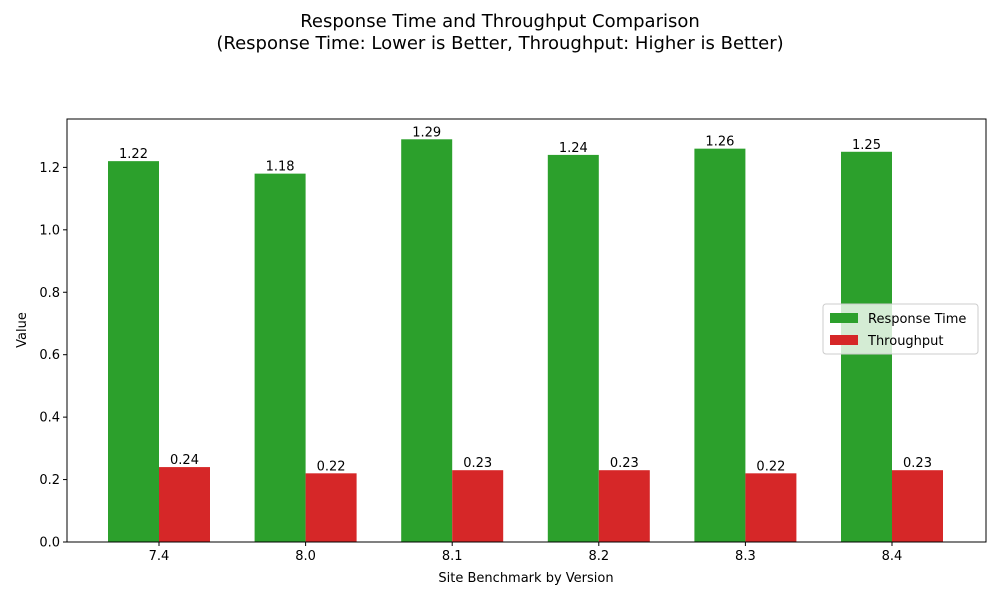  What do you see at coordinates (917, 506) in the screenshot?
I see `bar-throughput-8.4` at bounding box center [917, 506].